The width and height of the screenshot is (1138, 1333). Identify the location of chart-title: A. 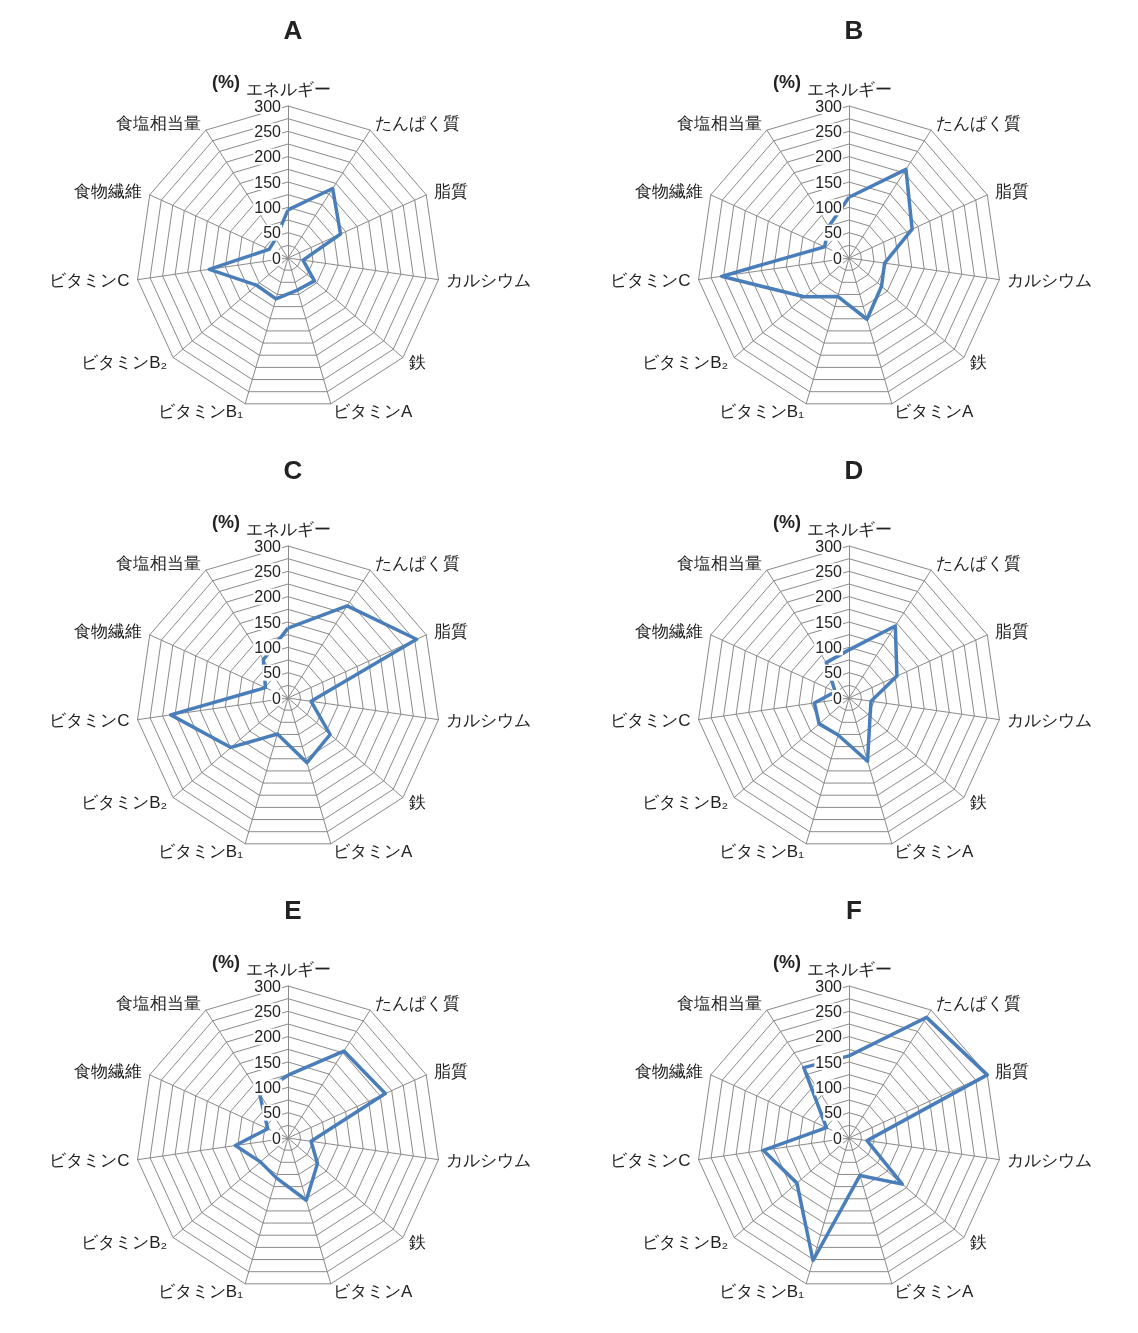
(293, 30).